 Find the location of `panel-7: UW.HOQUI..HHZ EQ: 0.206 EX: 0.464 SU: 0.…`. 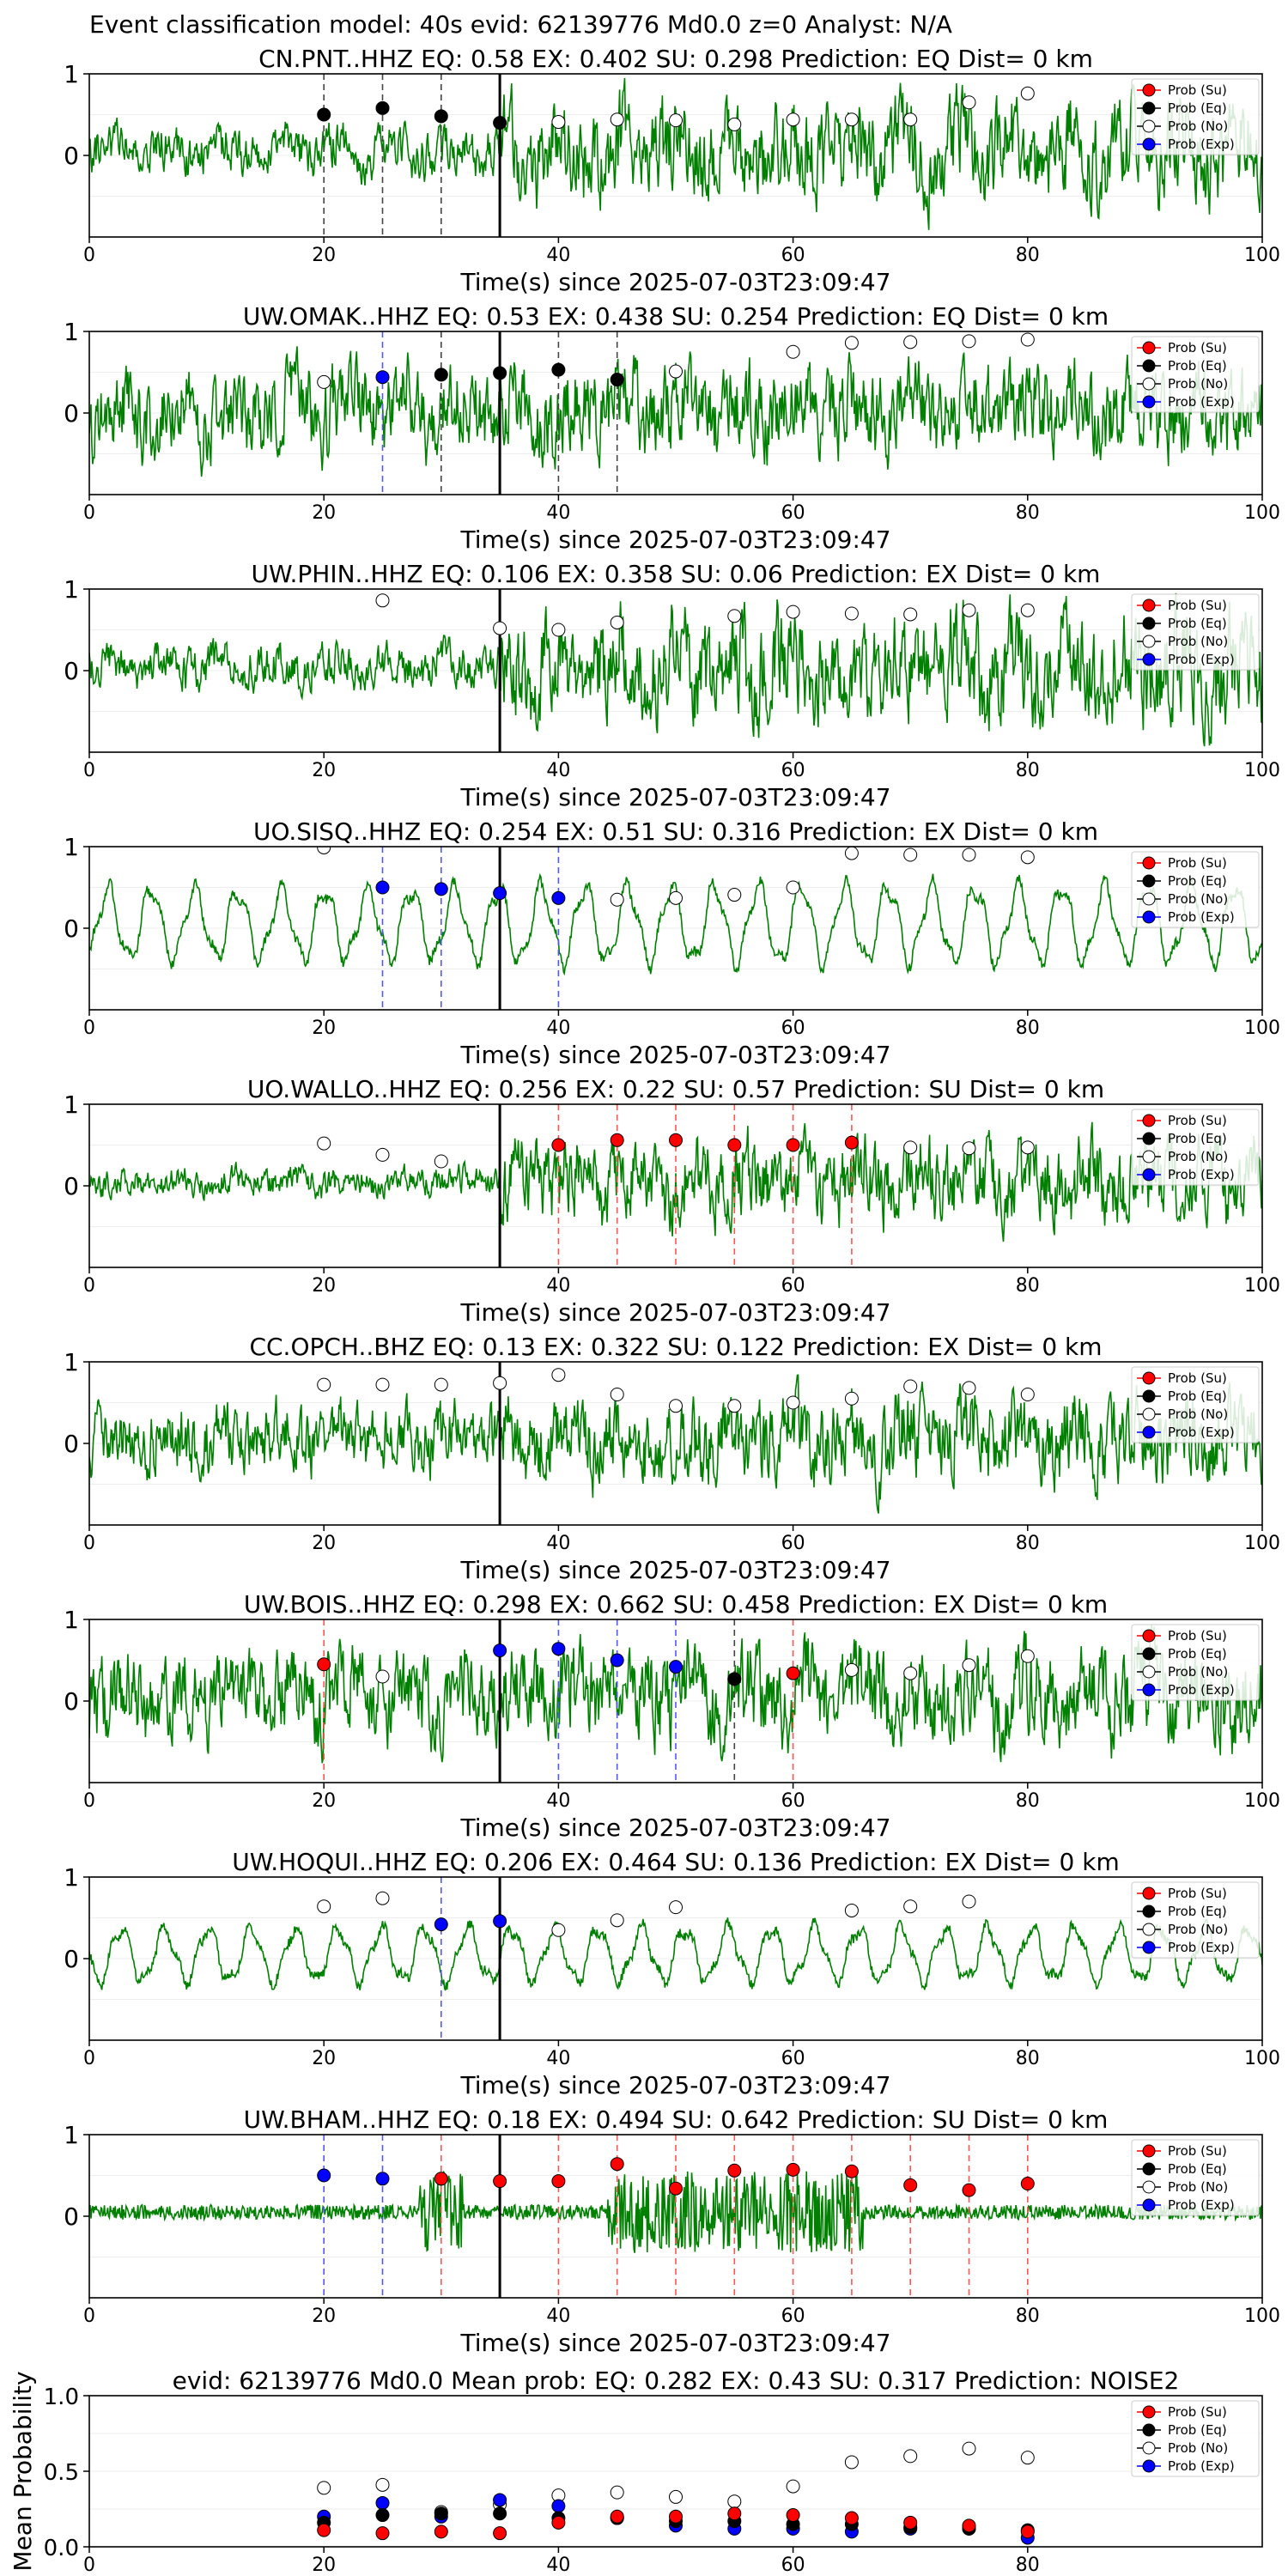

panel-7: UW.HOQUI..HHZ EQ: 0.206 EX: 0.464 SU: 0.… is located at coordinates (672, 1974).